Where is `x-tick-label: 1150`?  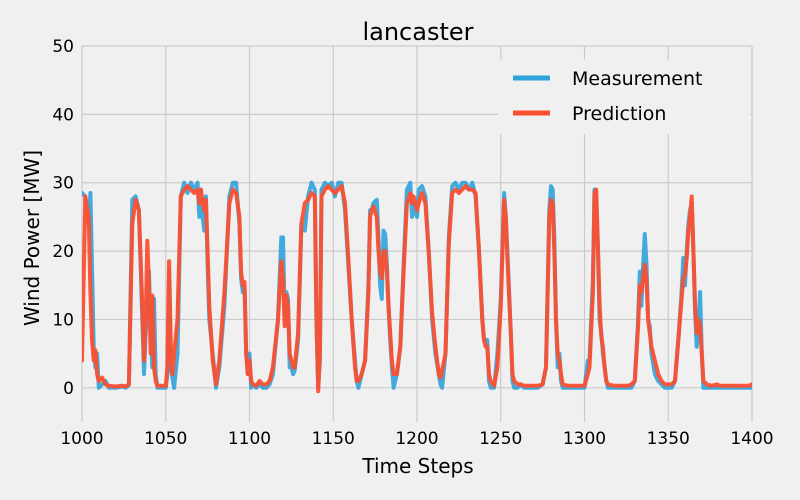 x-tick-label: 1150 is located at coordinates (333, 439).